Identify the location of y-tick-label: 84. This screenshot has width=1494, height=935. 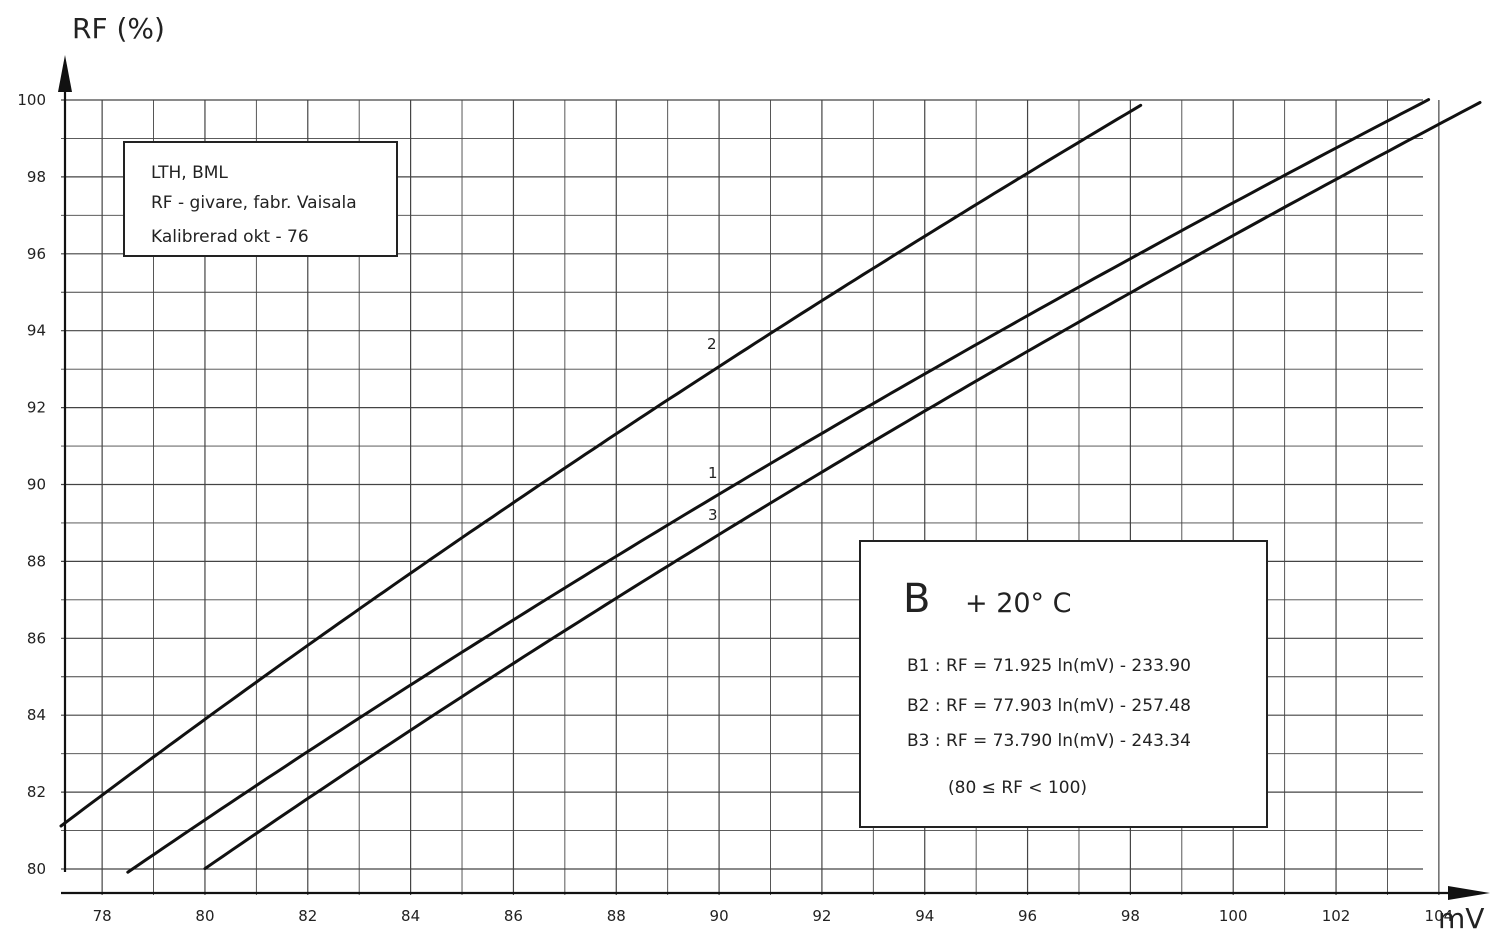
(36, 715).